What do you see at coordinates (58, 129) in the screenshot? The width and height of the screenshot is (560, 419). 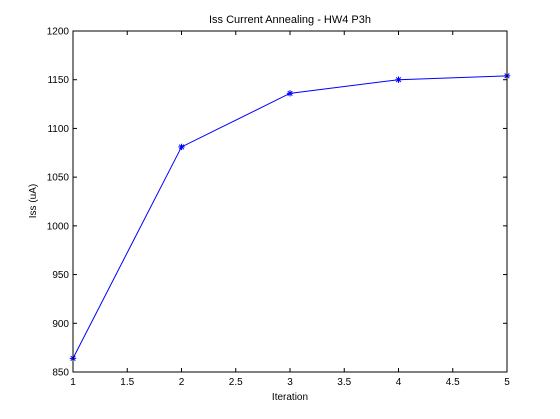 I see `y-tick-label: 1100` at bounding box center [58, 129].